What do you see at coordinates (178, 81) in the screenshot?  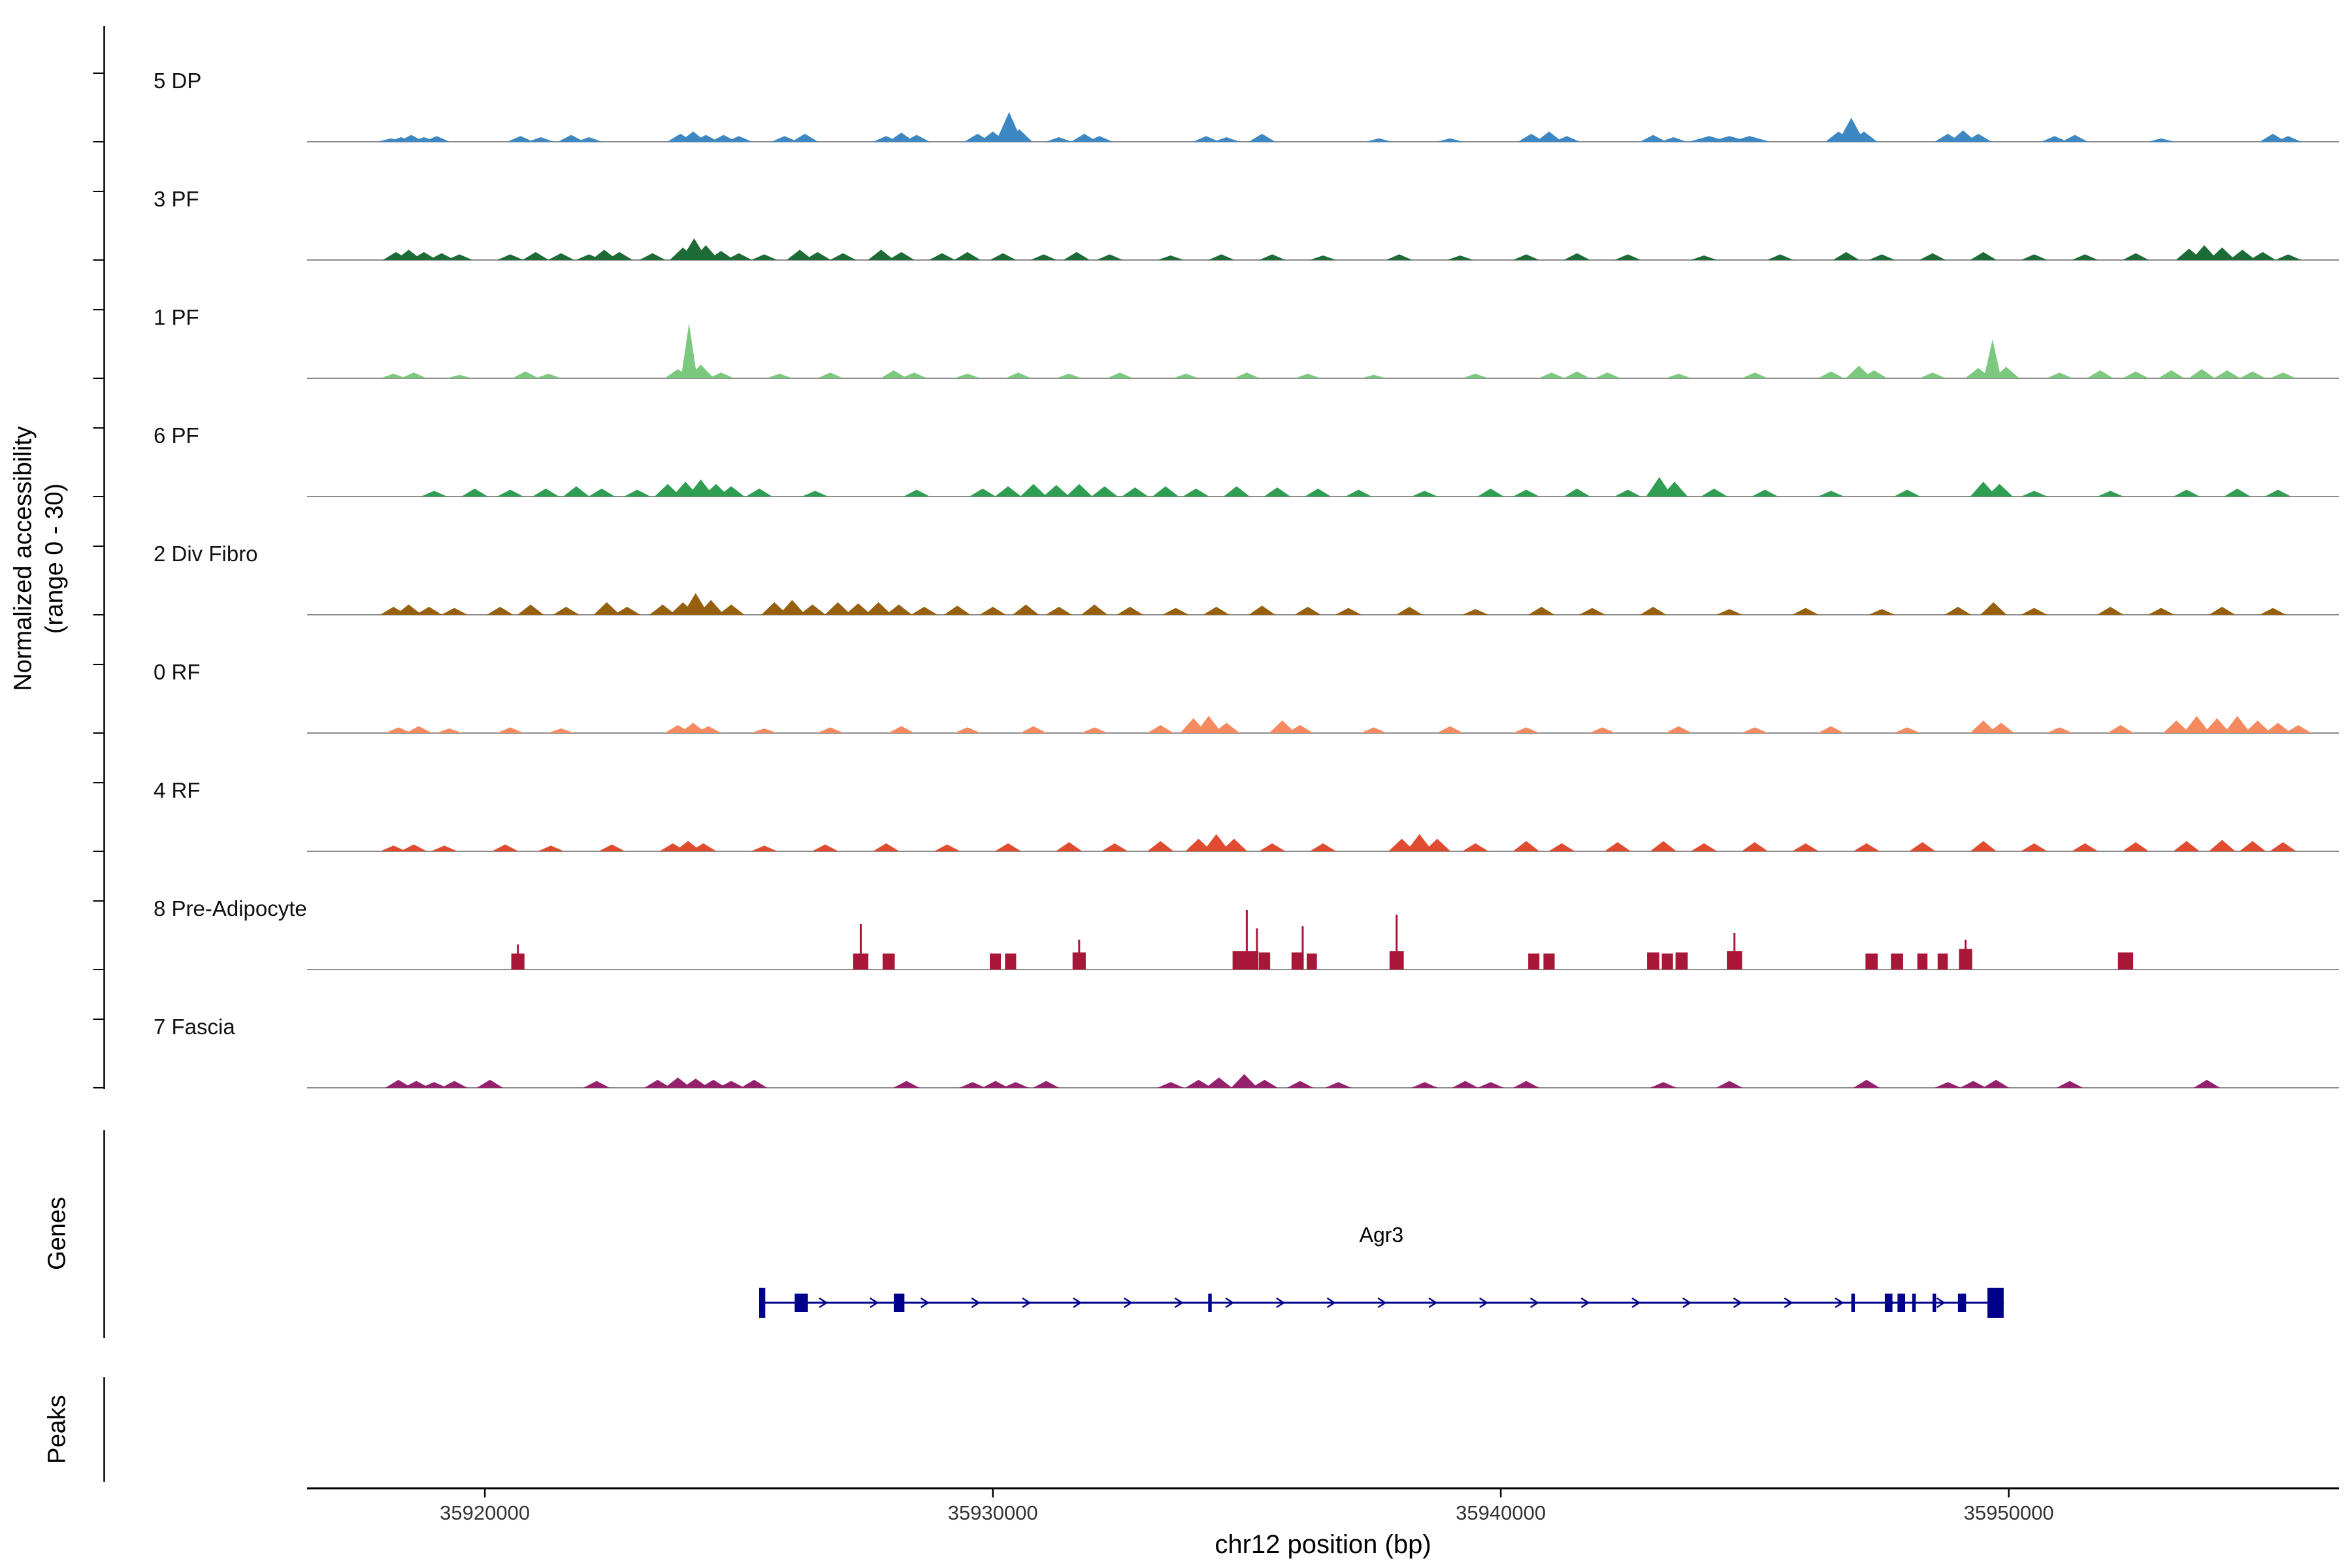 I see `track-label-5-dp: 5 DP` at bounding box center [178, 81].